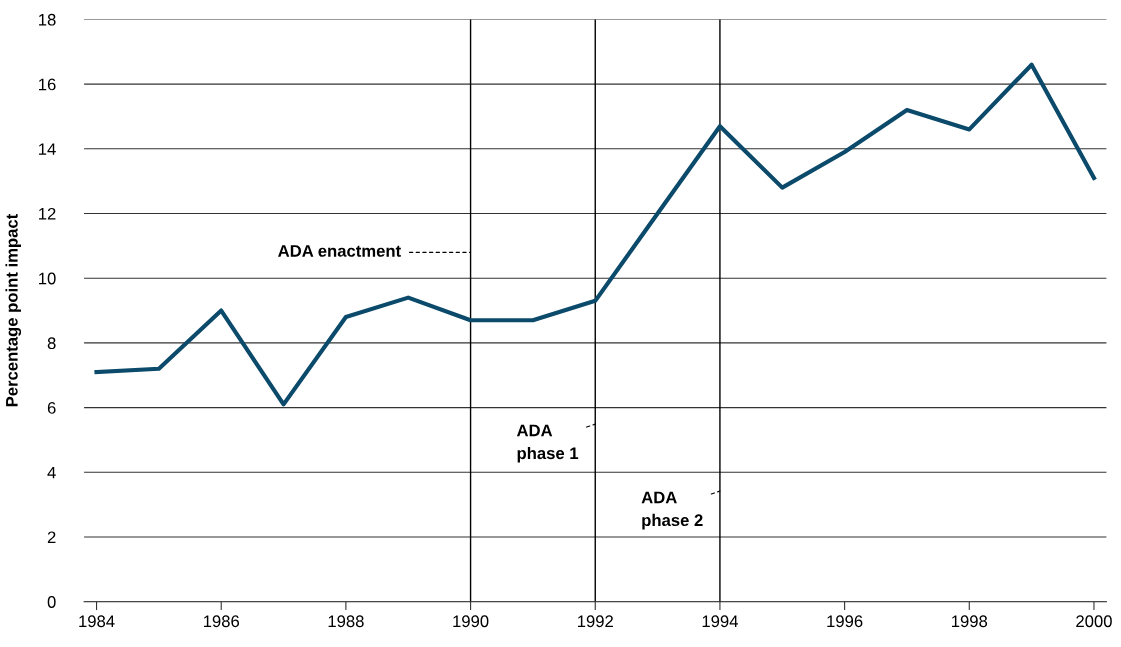 The width and height of the screenshot is (1121, 647). What do you see at coordinates (47, 84) in the screenshot?
I see `y-tick-label: 16` at bounding box center [47, 84].